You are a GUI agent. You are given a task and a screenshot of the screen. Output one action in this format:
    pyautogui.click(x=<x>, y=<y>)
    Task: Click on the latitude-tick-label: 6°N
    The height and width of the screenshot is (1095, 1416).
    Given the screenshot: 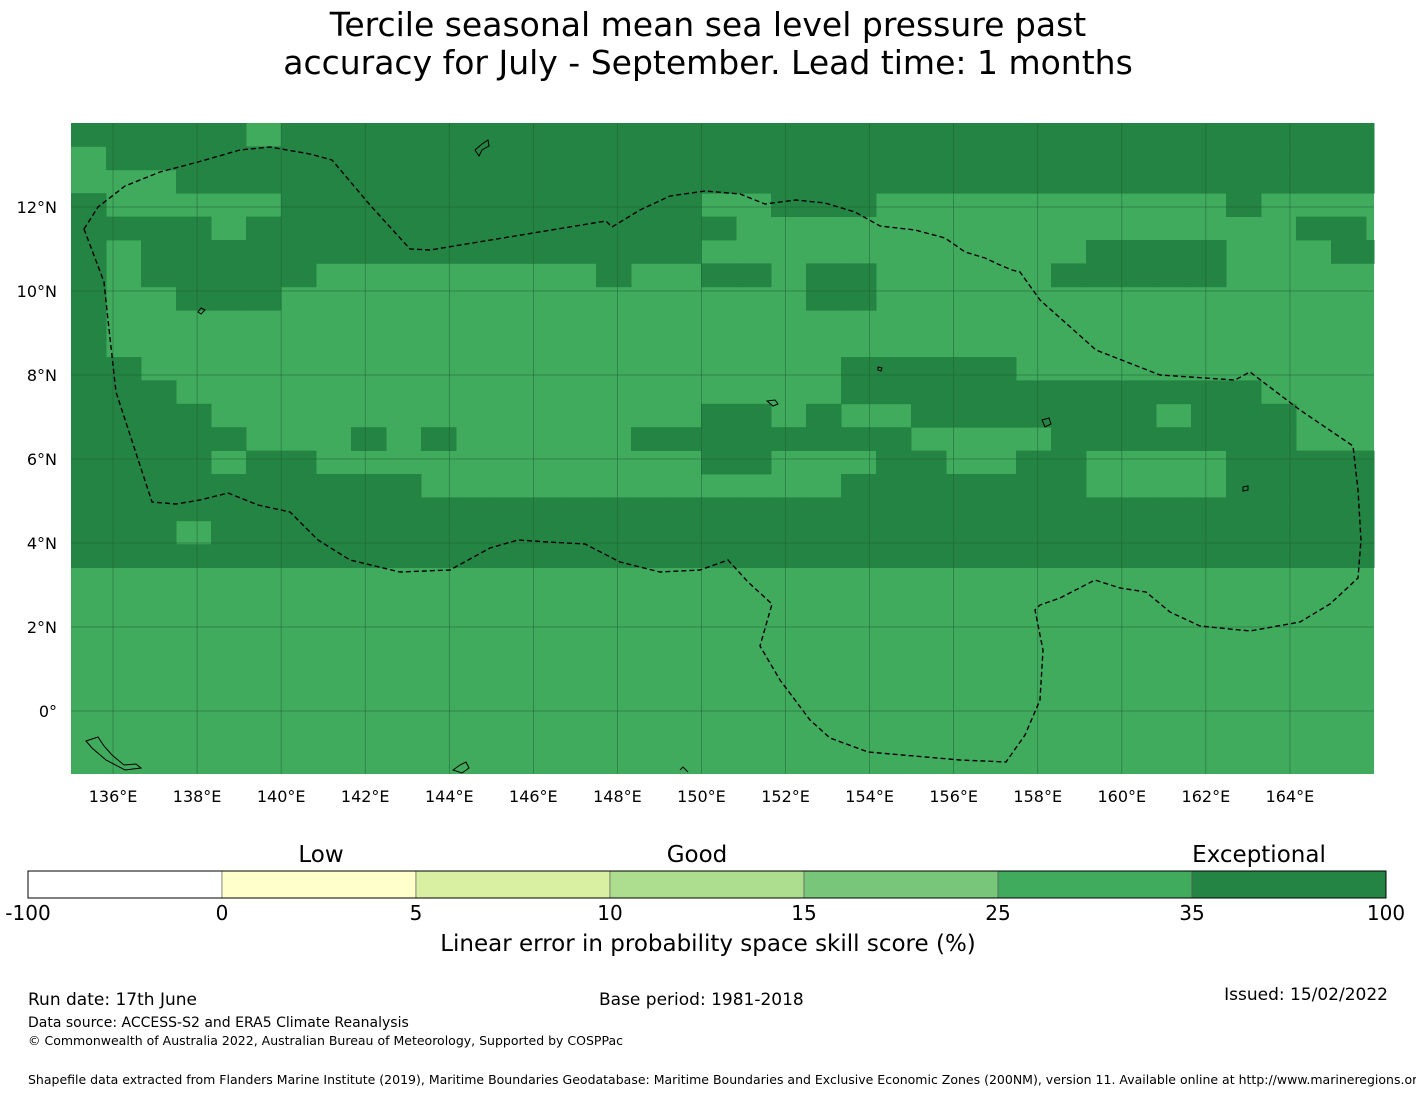 What is the action you would take?
    pyautogui.click(x=42, y=459)
    